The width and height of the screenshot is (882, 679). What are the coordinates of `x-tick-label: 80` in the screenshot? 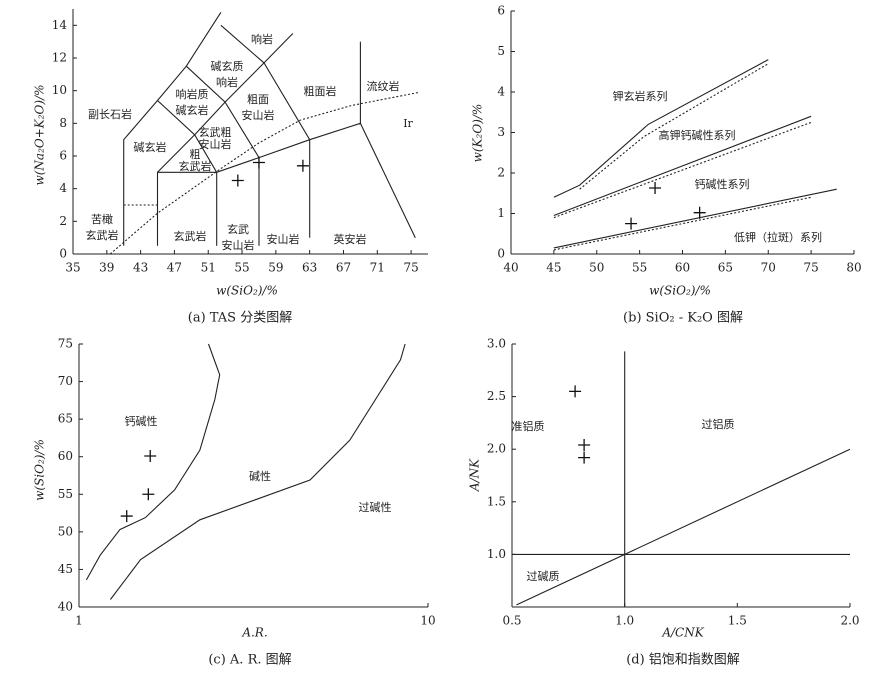 It's located at (853, 268).